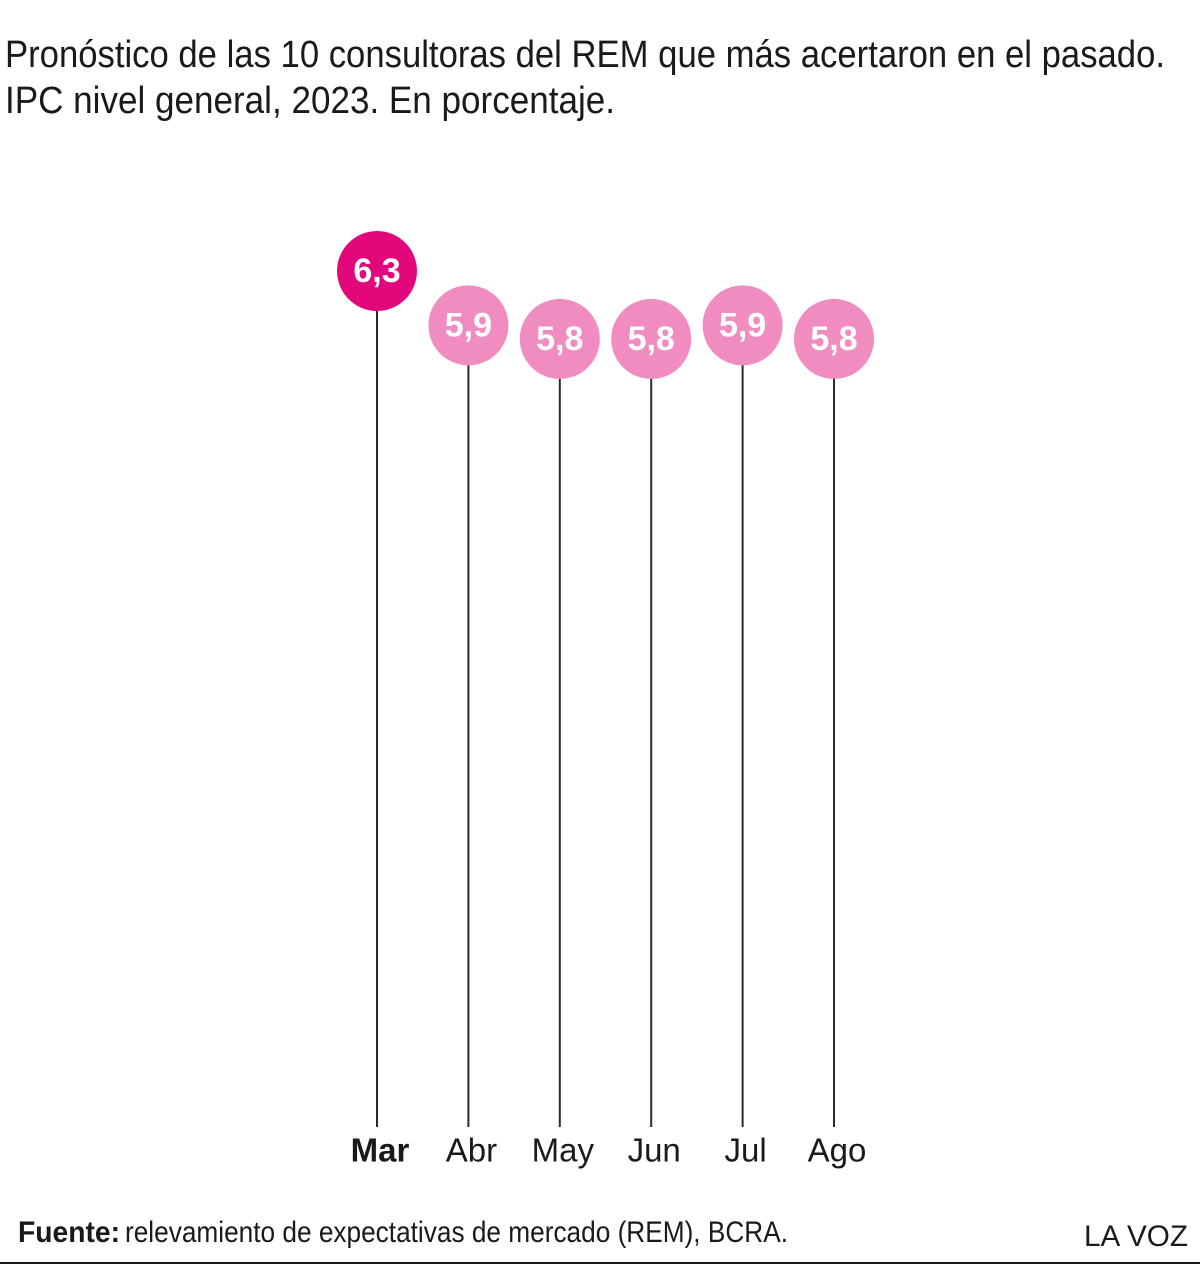  I want to click on x-tick-label: Jun, so click(654, 1150).